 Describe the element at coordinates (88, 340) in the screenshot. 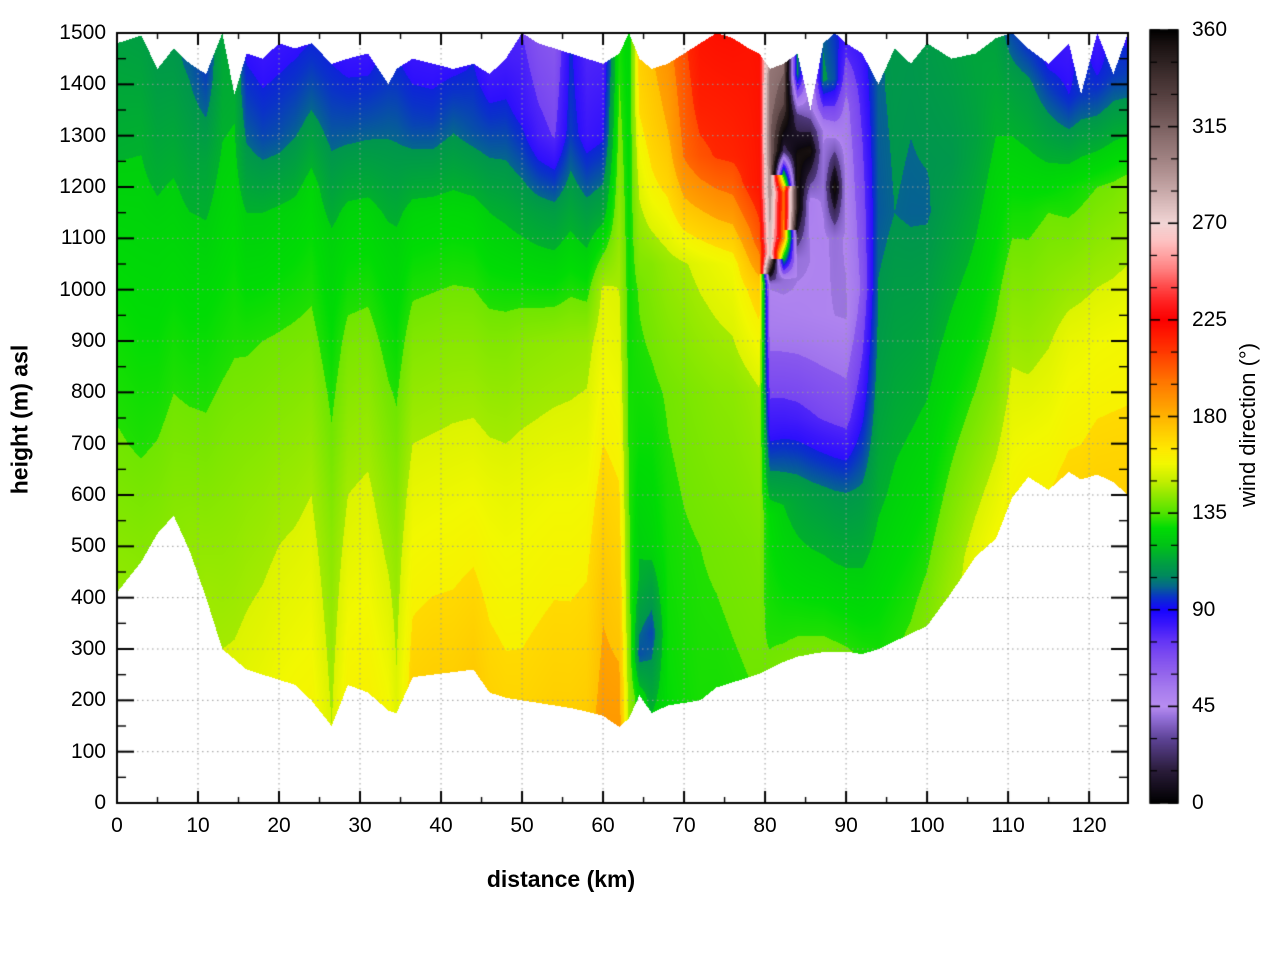

I see `y-tick-label: 900` at that location.